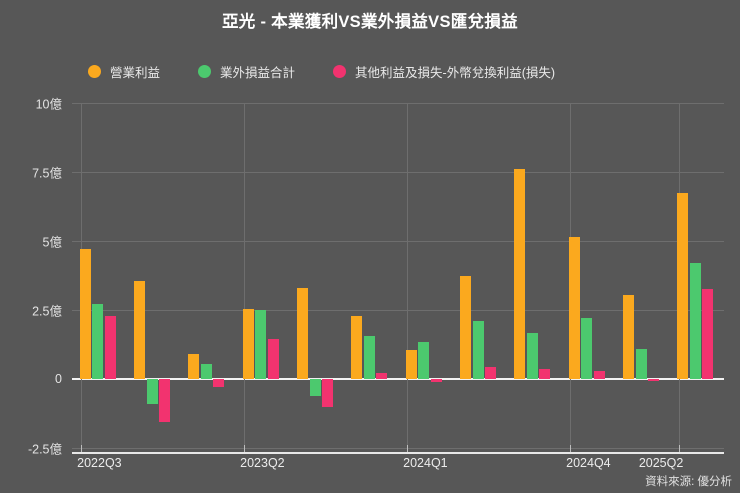 The image size is (740, 493). I want to click on y-axis-tick-label: 2.5億, so click(47, 311).